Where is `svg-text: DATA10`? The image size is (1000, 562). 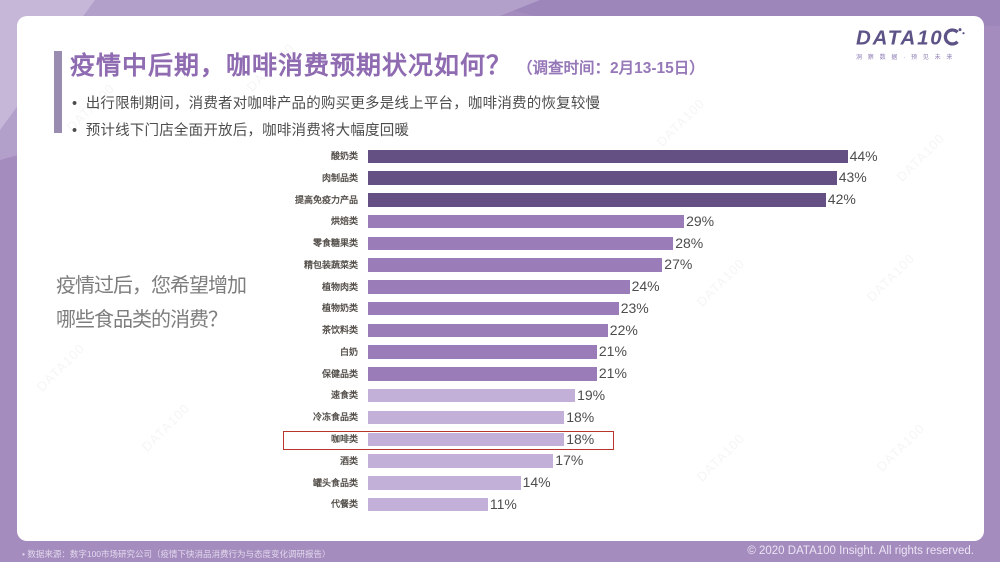 svg-text: DATA10 is located at coordinates (900, 38).